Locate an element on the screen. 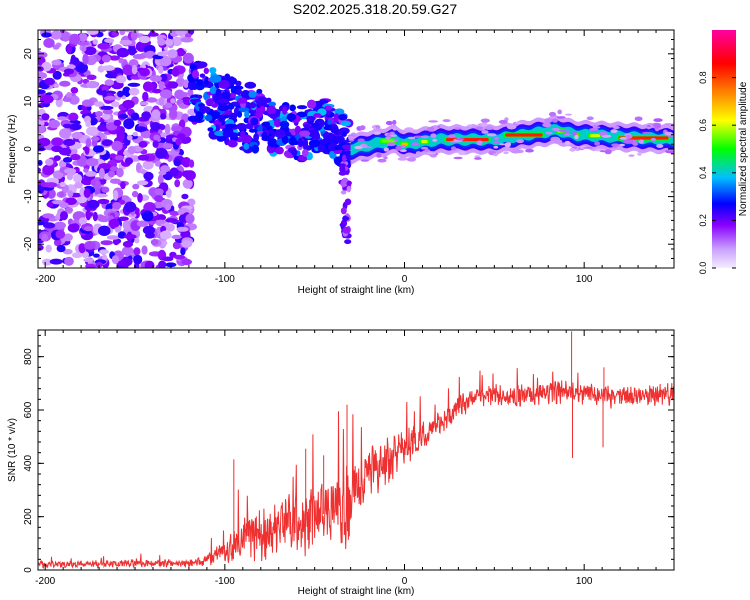 The height and width of the screenshot is (600, 750). y-tick-label: -20 is located at coordinates (28, 244).